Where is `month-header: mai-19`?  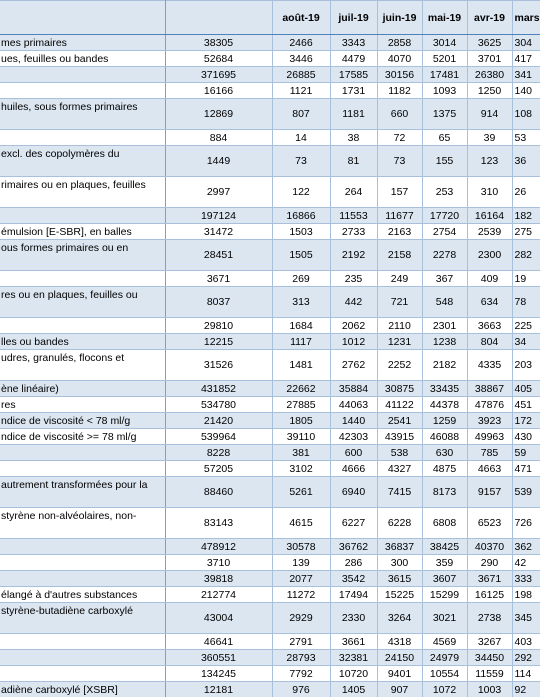
month-header: mai-19 is located at coordinates (444, 17).